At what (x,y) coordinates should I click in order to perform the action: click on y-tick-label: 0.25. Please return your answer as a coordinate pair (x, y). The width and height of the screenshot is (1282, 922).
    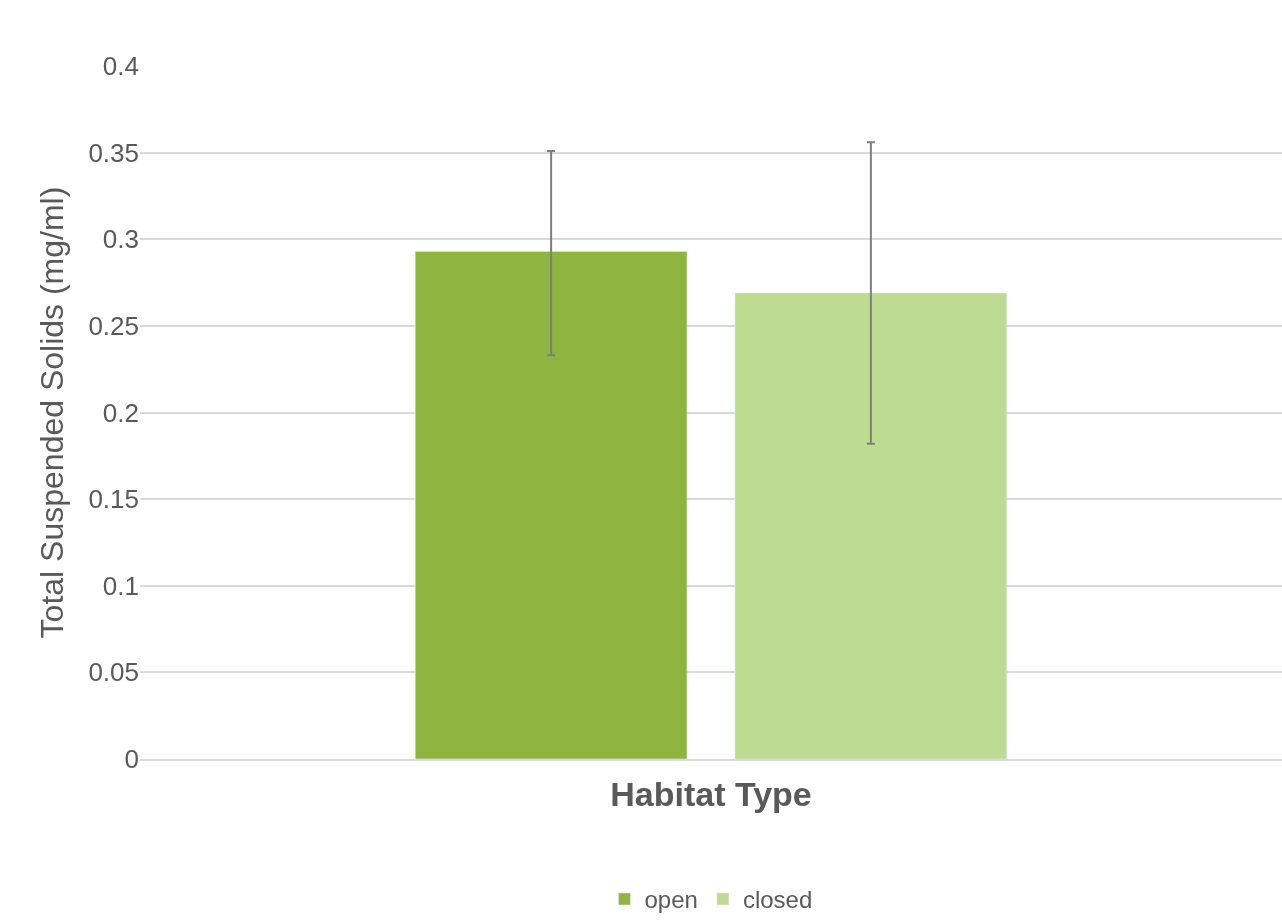
    Looking at the image, I should click on (113, 325).